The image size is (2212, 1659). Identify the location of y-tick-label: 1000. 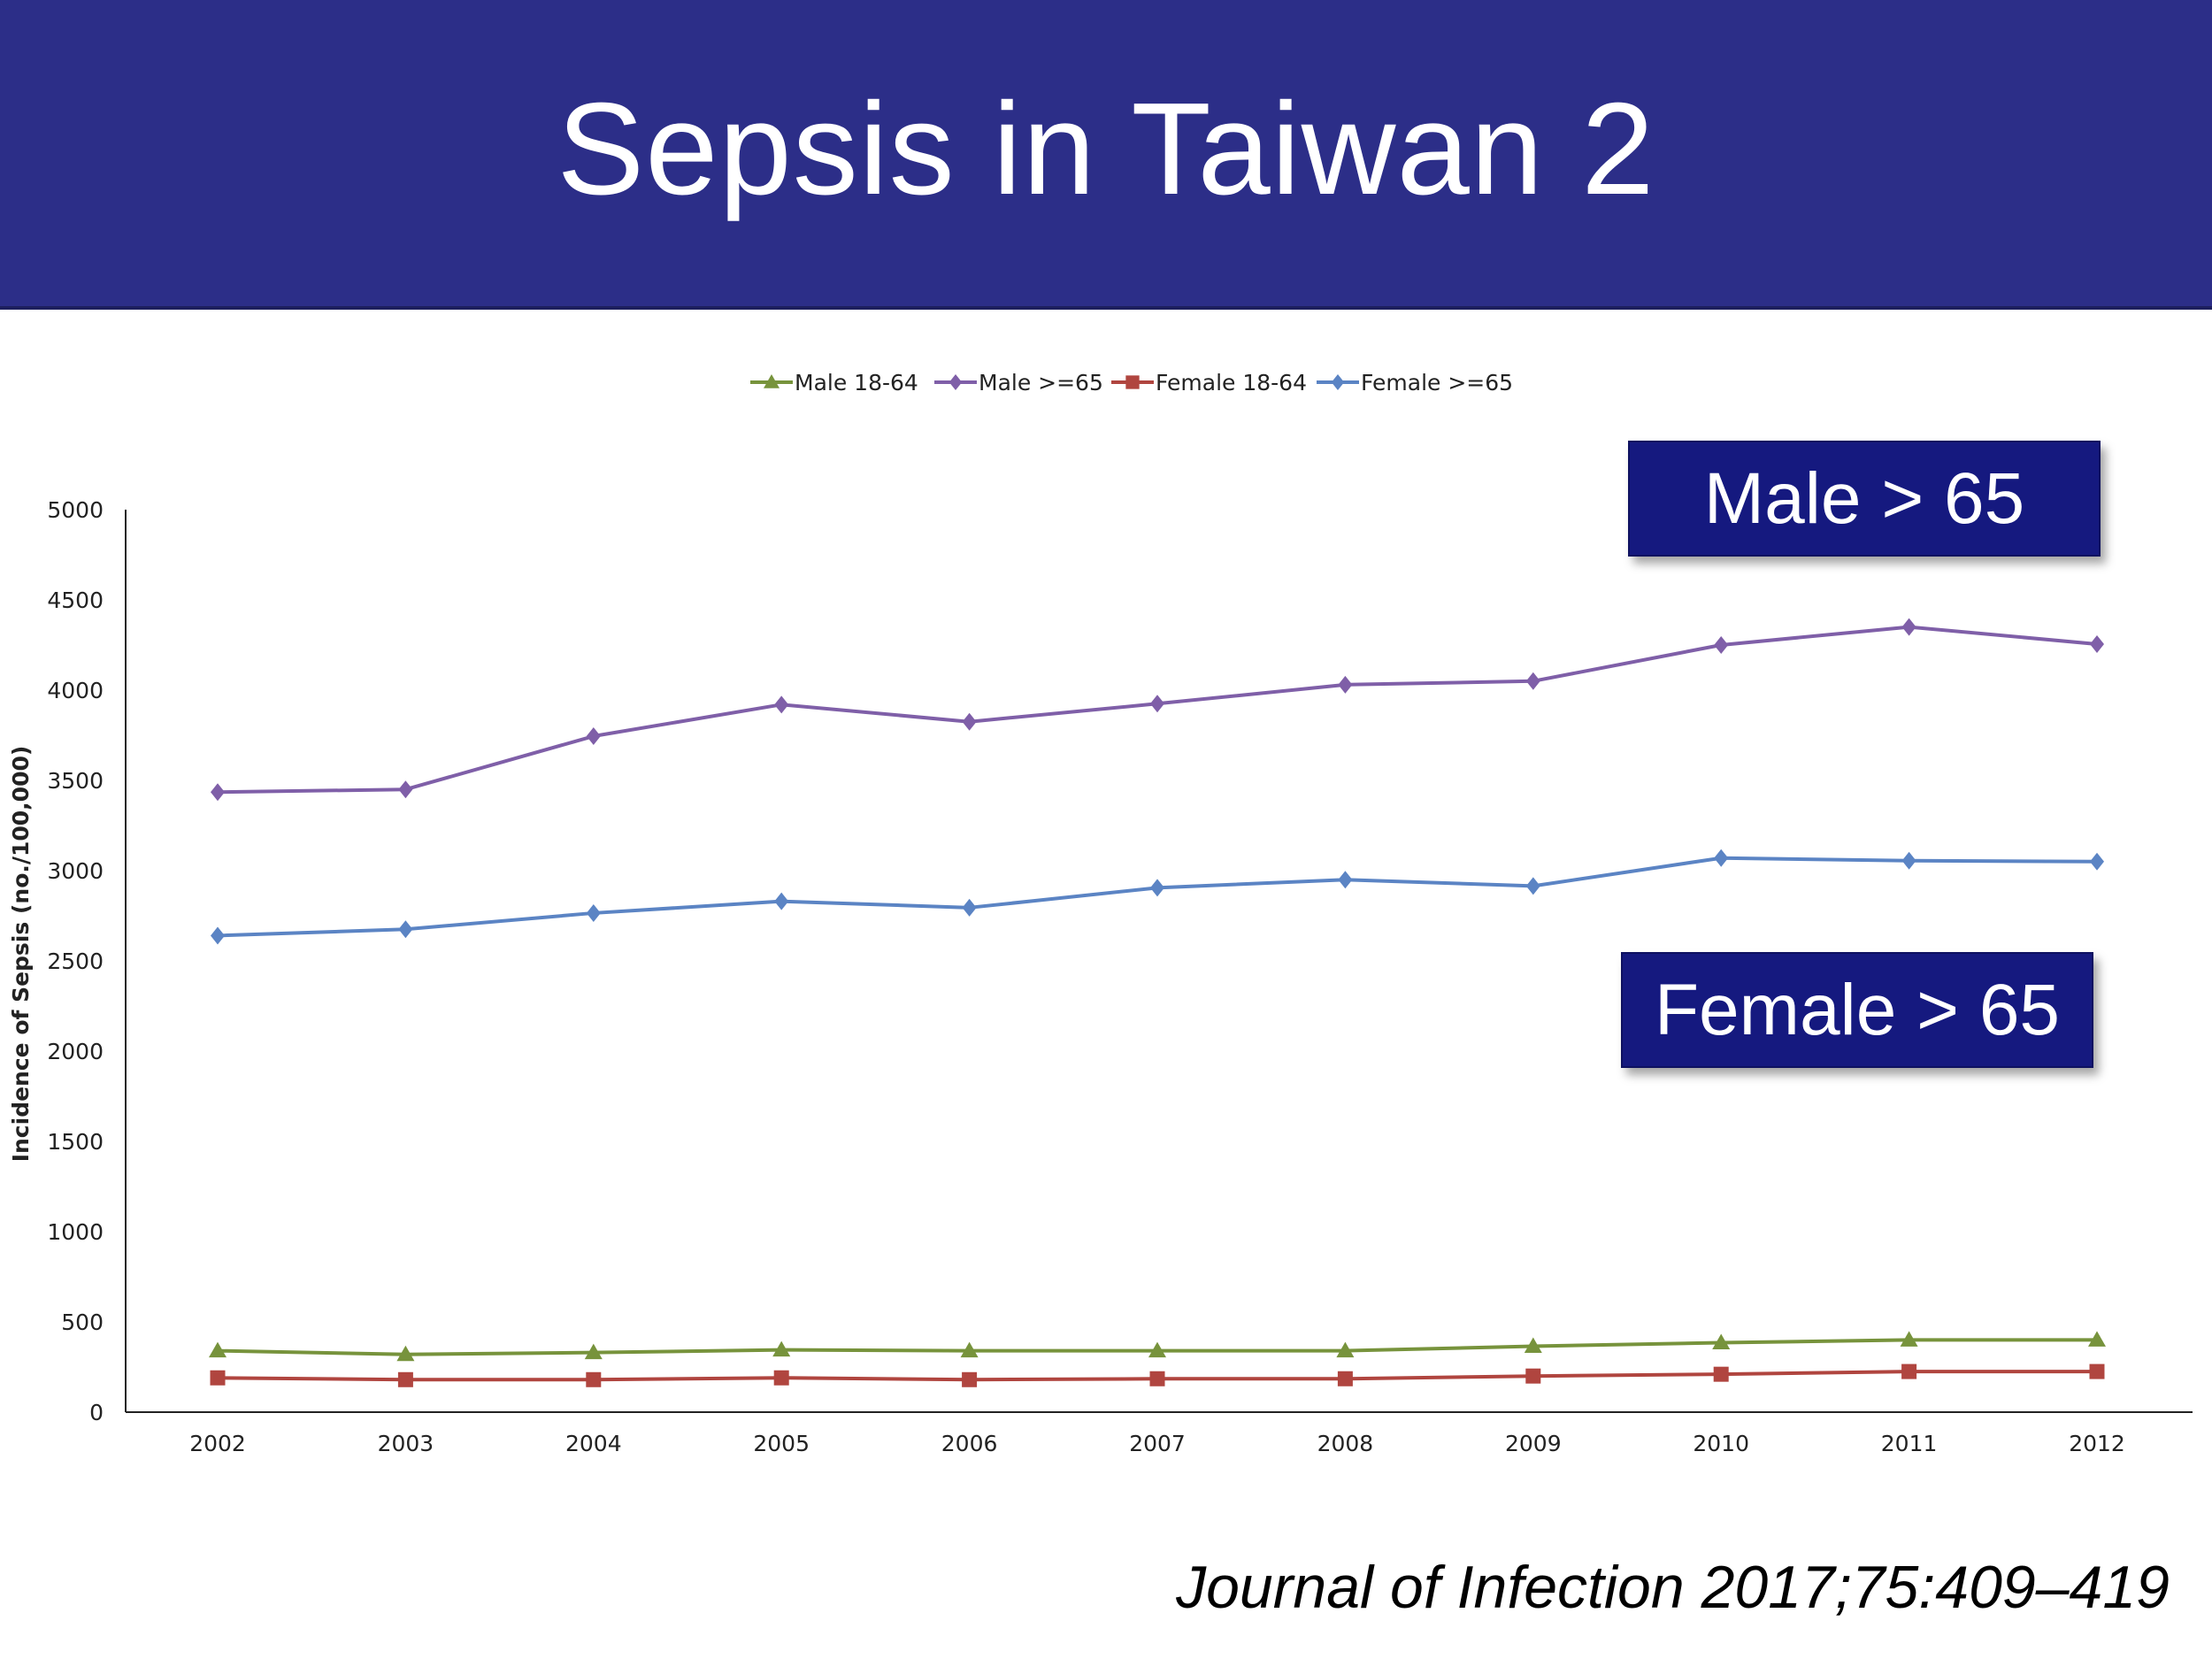
(76, 1232).